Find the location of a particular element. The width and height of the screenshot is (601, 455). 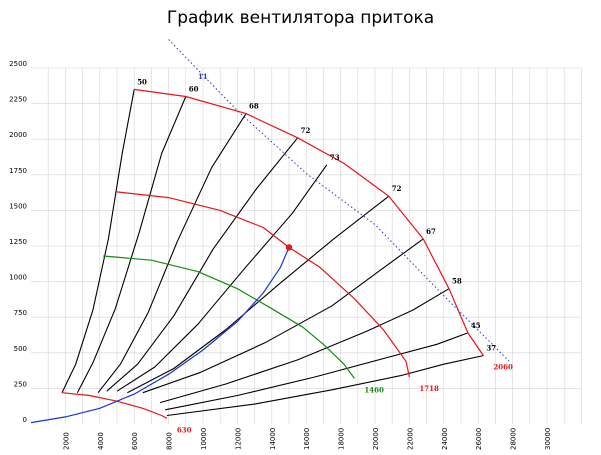

y-tick-label: 500 is located at coordinates (20, 349).